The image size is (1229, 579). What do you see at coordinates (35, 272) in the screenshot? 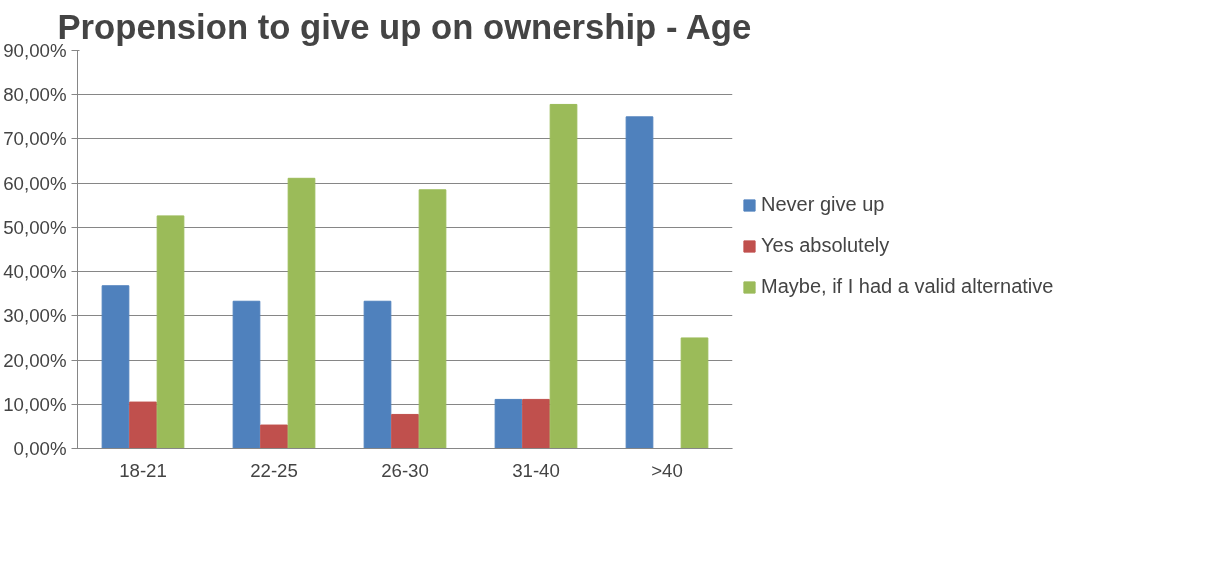
I see `y-tick-label: 40,00%` at bounding box center [35, 272].